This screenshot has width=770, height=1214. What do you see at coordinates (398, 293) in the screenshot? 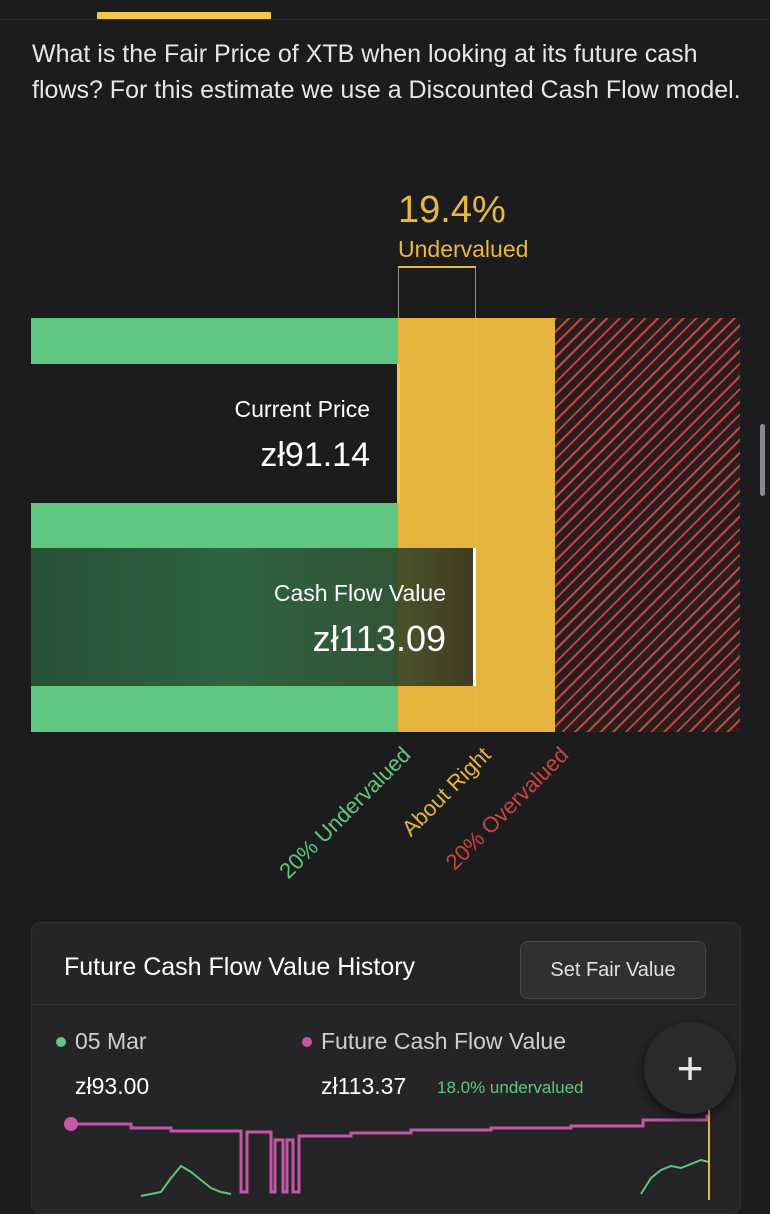
I see `gap-bracket-left` at bounding box center [398, 293].